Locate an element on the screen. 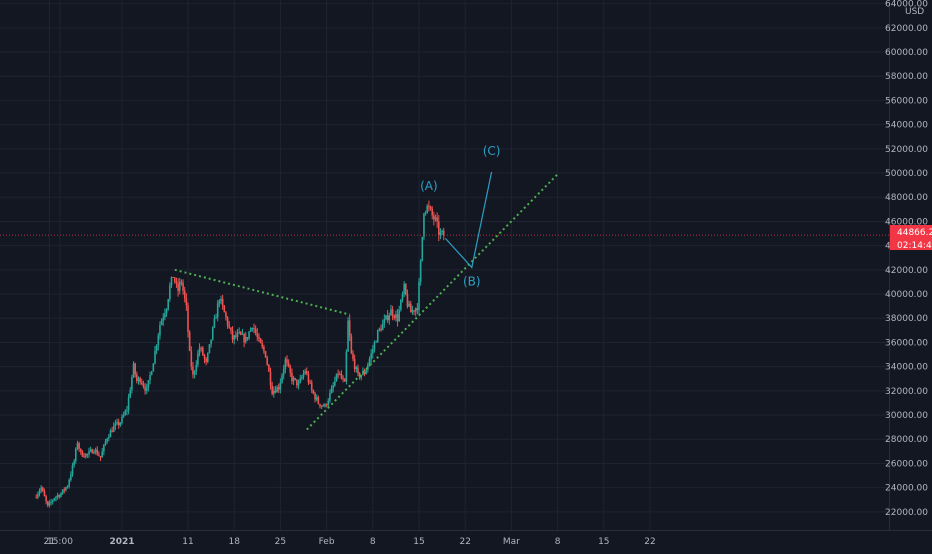  time-tick-label: 22 is located at coordinates (464, 542).